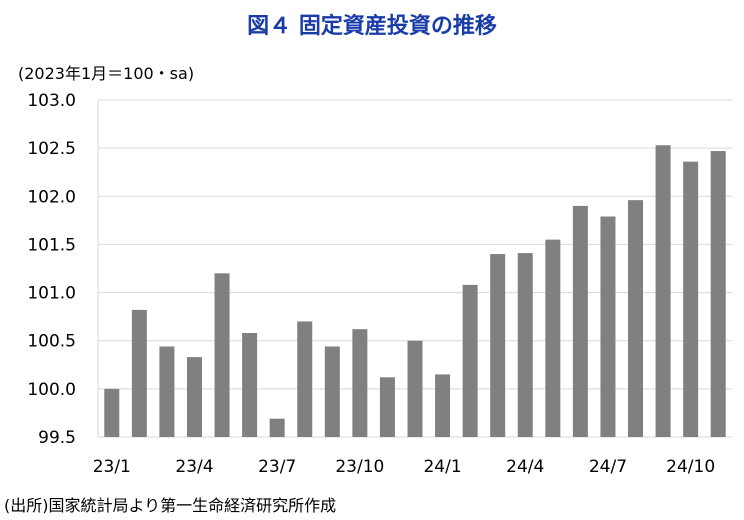 The width and height of the screenshot is (744, 520). Describe the element at coordinates (372, 26) in the screenshot. I see `chart-title: 図４ 固定資産投資の推移` at that location.